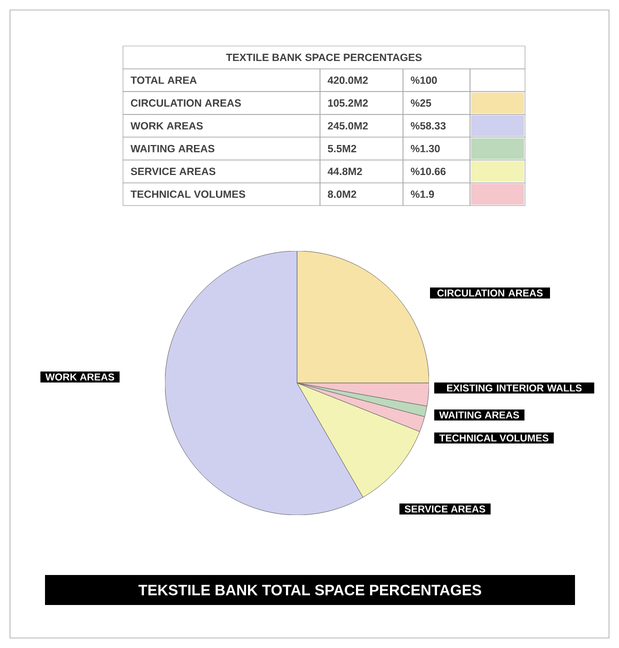 The height and width of the screenshot is (648, 619). I want to click on text: 44.8M2, so click(345, 172).